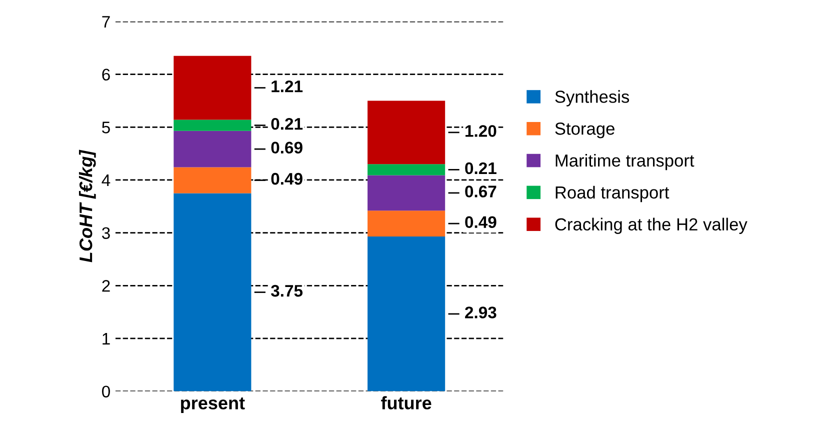  What do you see at coordinates (106, 128) in the screenshot?
I see `y-tick-label: 5` at bounding box center [106, 128].